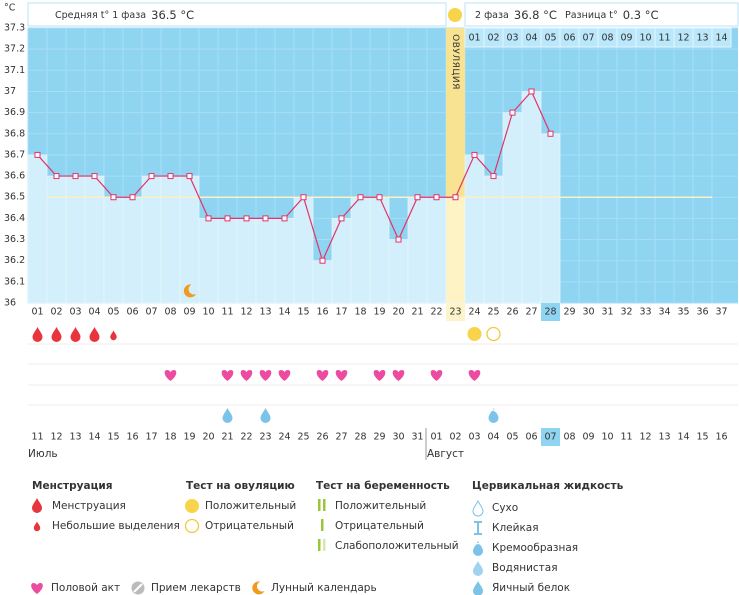  I want to click on phase2-day-label: 01, so click(474, 38).